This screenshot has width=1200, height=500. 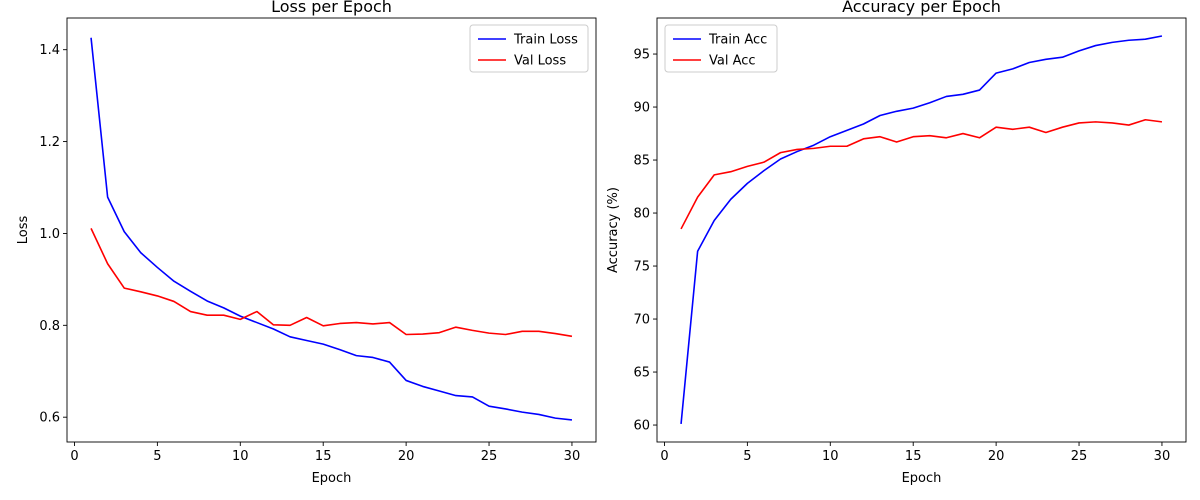 What do you see at coordinates (331, 283) in the screenshot?
I see `loss-series-line-val-loss` at bounding box center [331, 283].